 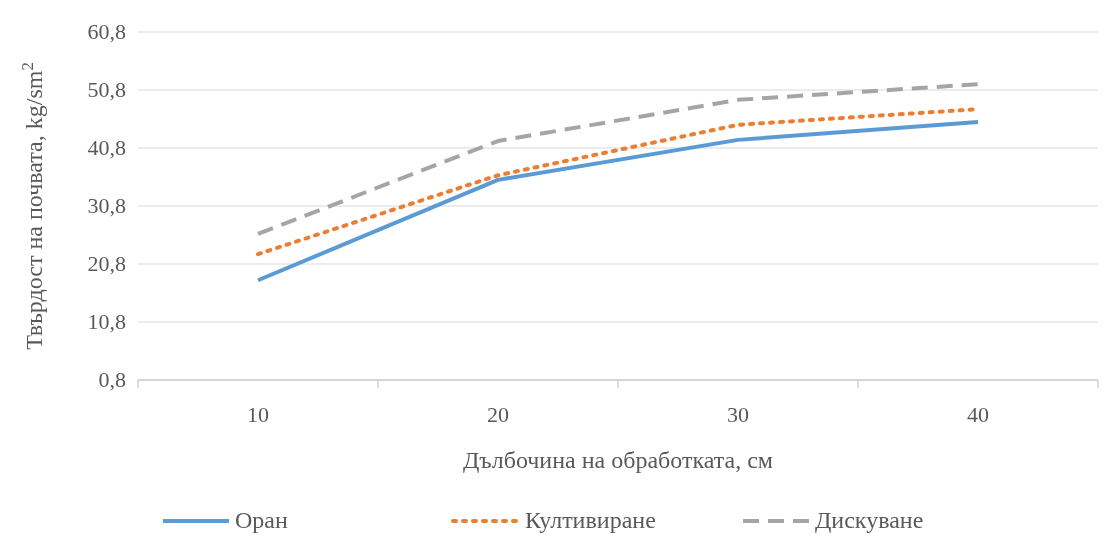 I want to click on x-tick-label: 30, so click(x=738, y=414).